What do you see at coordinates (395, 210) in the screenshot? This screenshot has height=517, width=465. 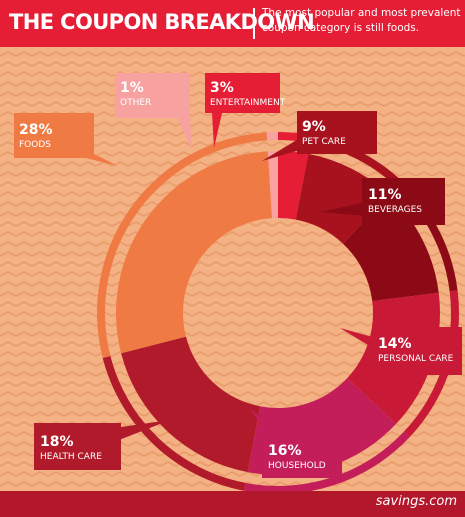 I see `data-label-category: BEVERAGES` at bounding box center [395, 210].